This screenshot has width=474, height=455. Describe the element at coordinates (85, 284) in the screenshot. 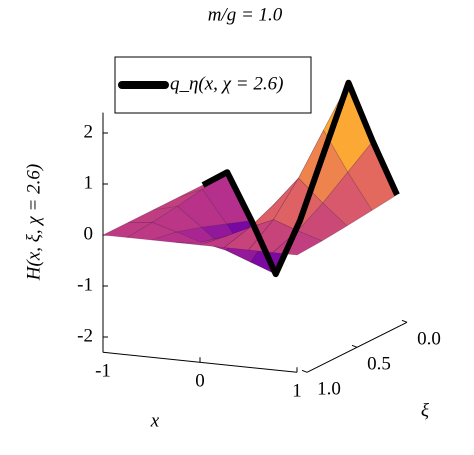

I see `z-tick-label: -1` at that location.